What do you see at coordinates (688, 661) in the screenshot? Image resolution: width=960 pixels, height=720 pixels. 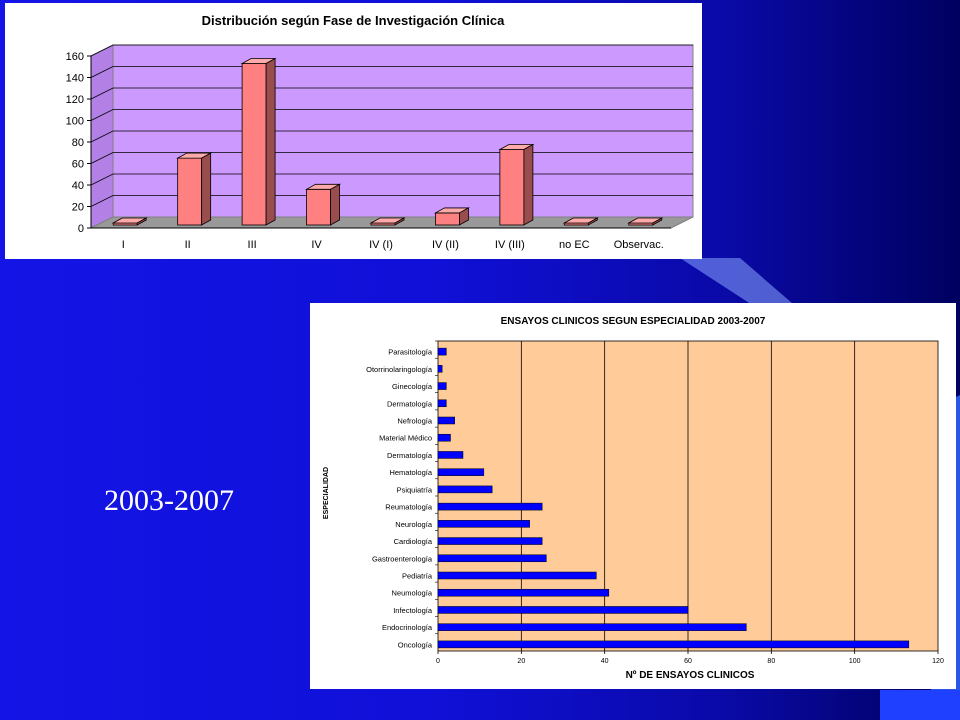 I see `x-tick-label: 60` at bounding box center [688, 661].